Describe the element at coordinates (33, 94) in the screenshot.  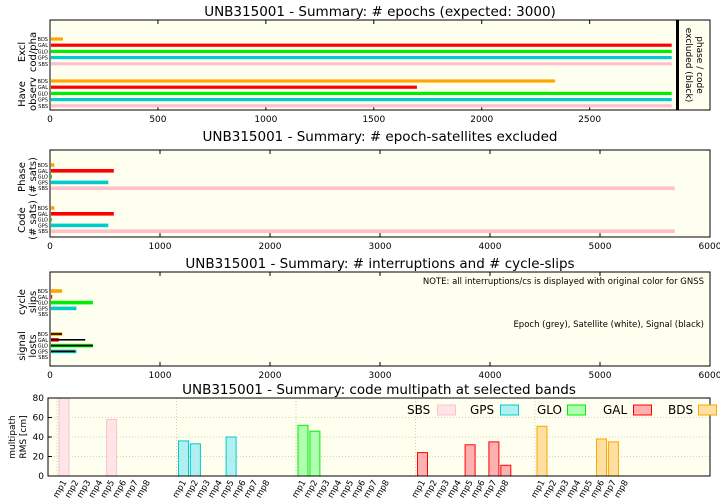
I see `group-label-line: observ` at that location.